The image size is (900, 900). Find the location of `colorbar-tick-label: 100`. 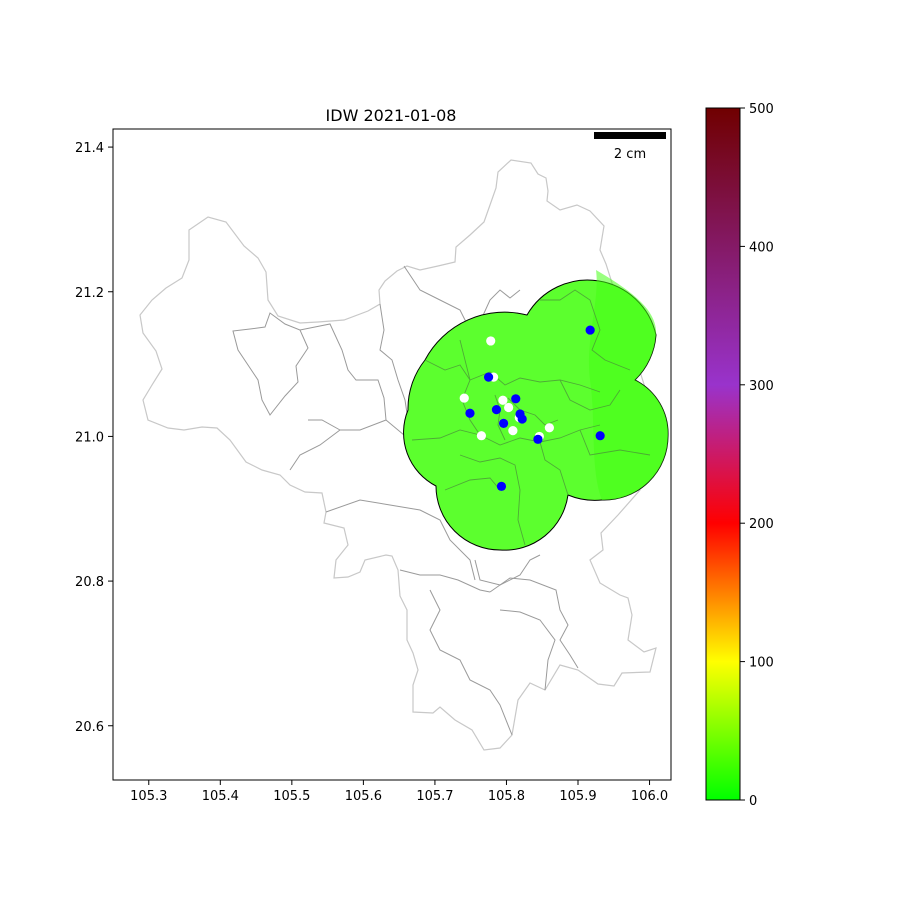

colorbar-tick-label: 100 is located at coordinates (761, 663).